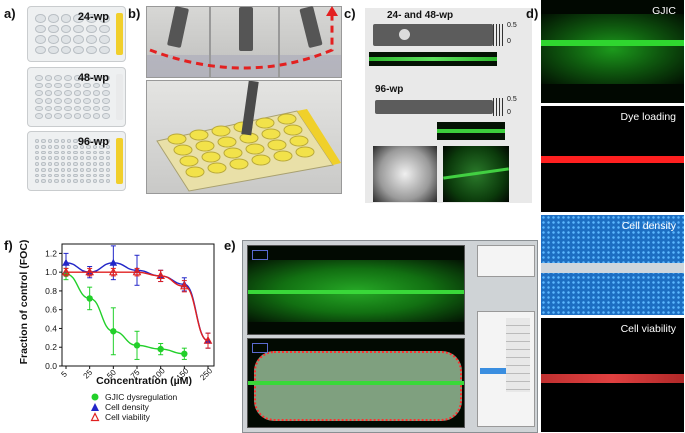 This screenshot has height=433, width=685. I want to click on roi-manager-window, so click(506, 369).